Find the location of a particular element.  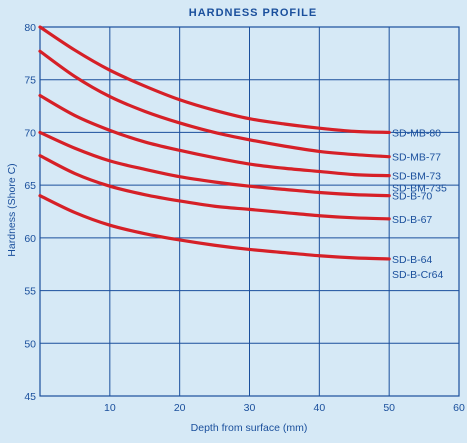

x-tick-label: 10 is located at coordinates (110, 408).